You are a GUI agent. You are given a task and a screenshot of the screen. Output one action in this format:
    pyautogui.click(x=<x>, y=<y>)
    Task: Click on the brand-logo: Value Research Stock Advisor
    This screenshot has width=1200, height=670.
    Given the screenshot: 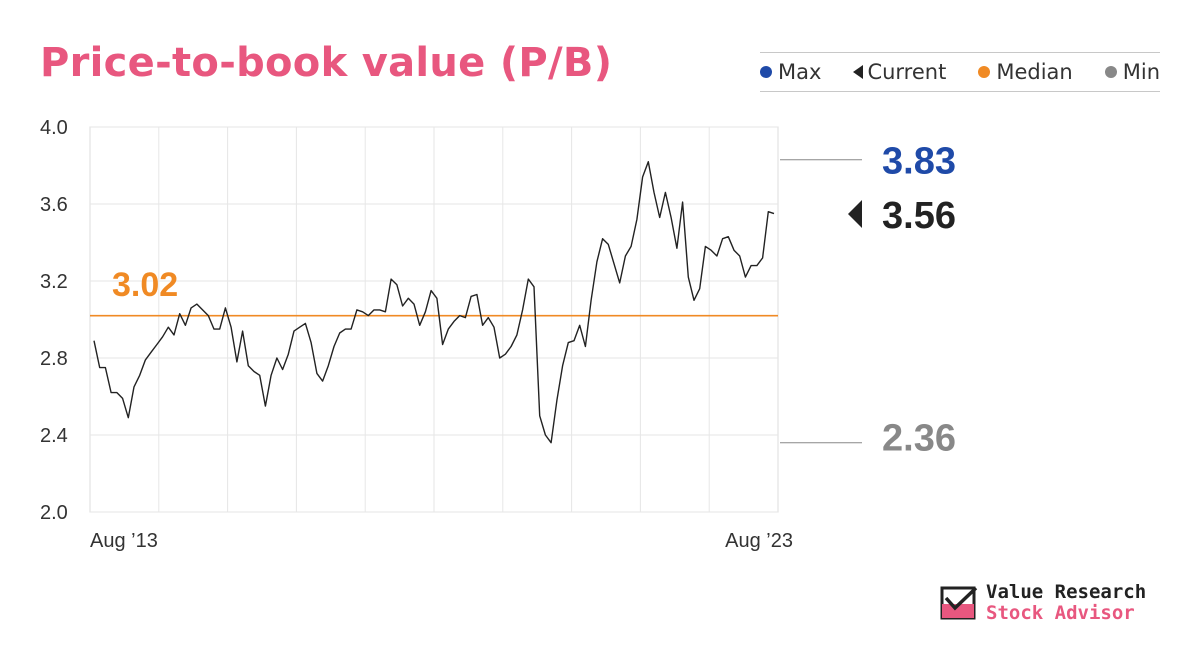 What is the action you would take?
    pyautogui.click(x=1043, y=603)
    